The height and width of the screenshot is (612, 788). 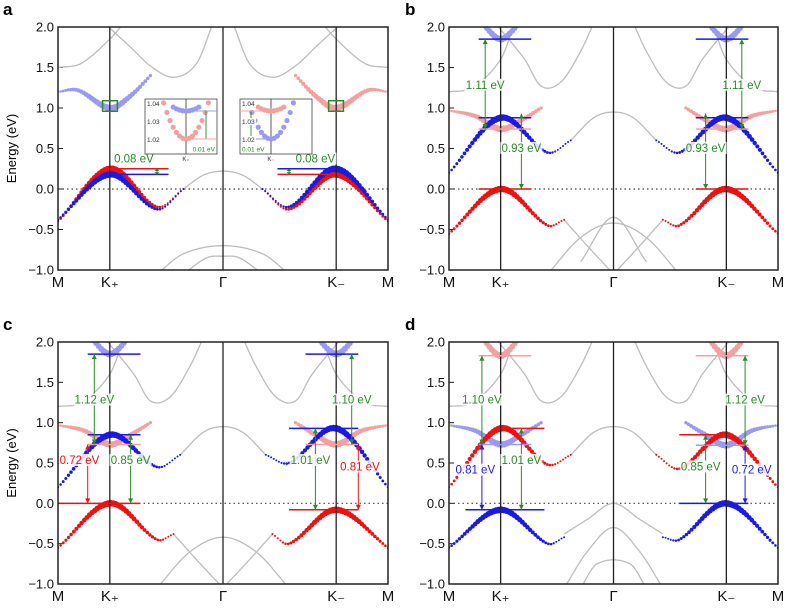 What do you see at coordinates (522, 149) in the screenshot?
I see `gap-label: 0.93 eV` at bounding box center [522, 149].